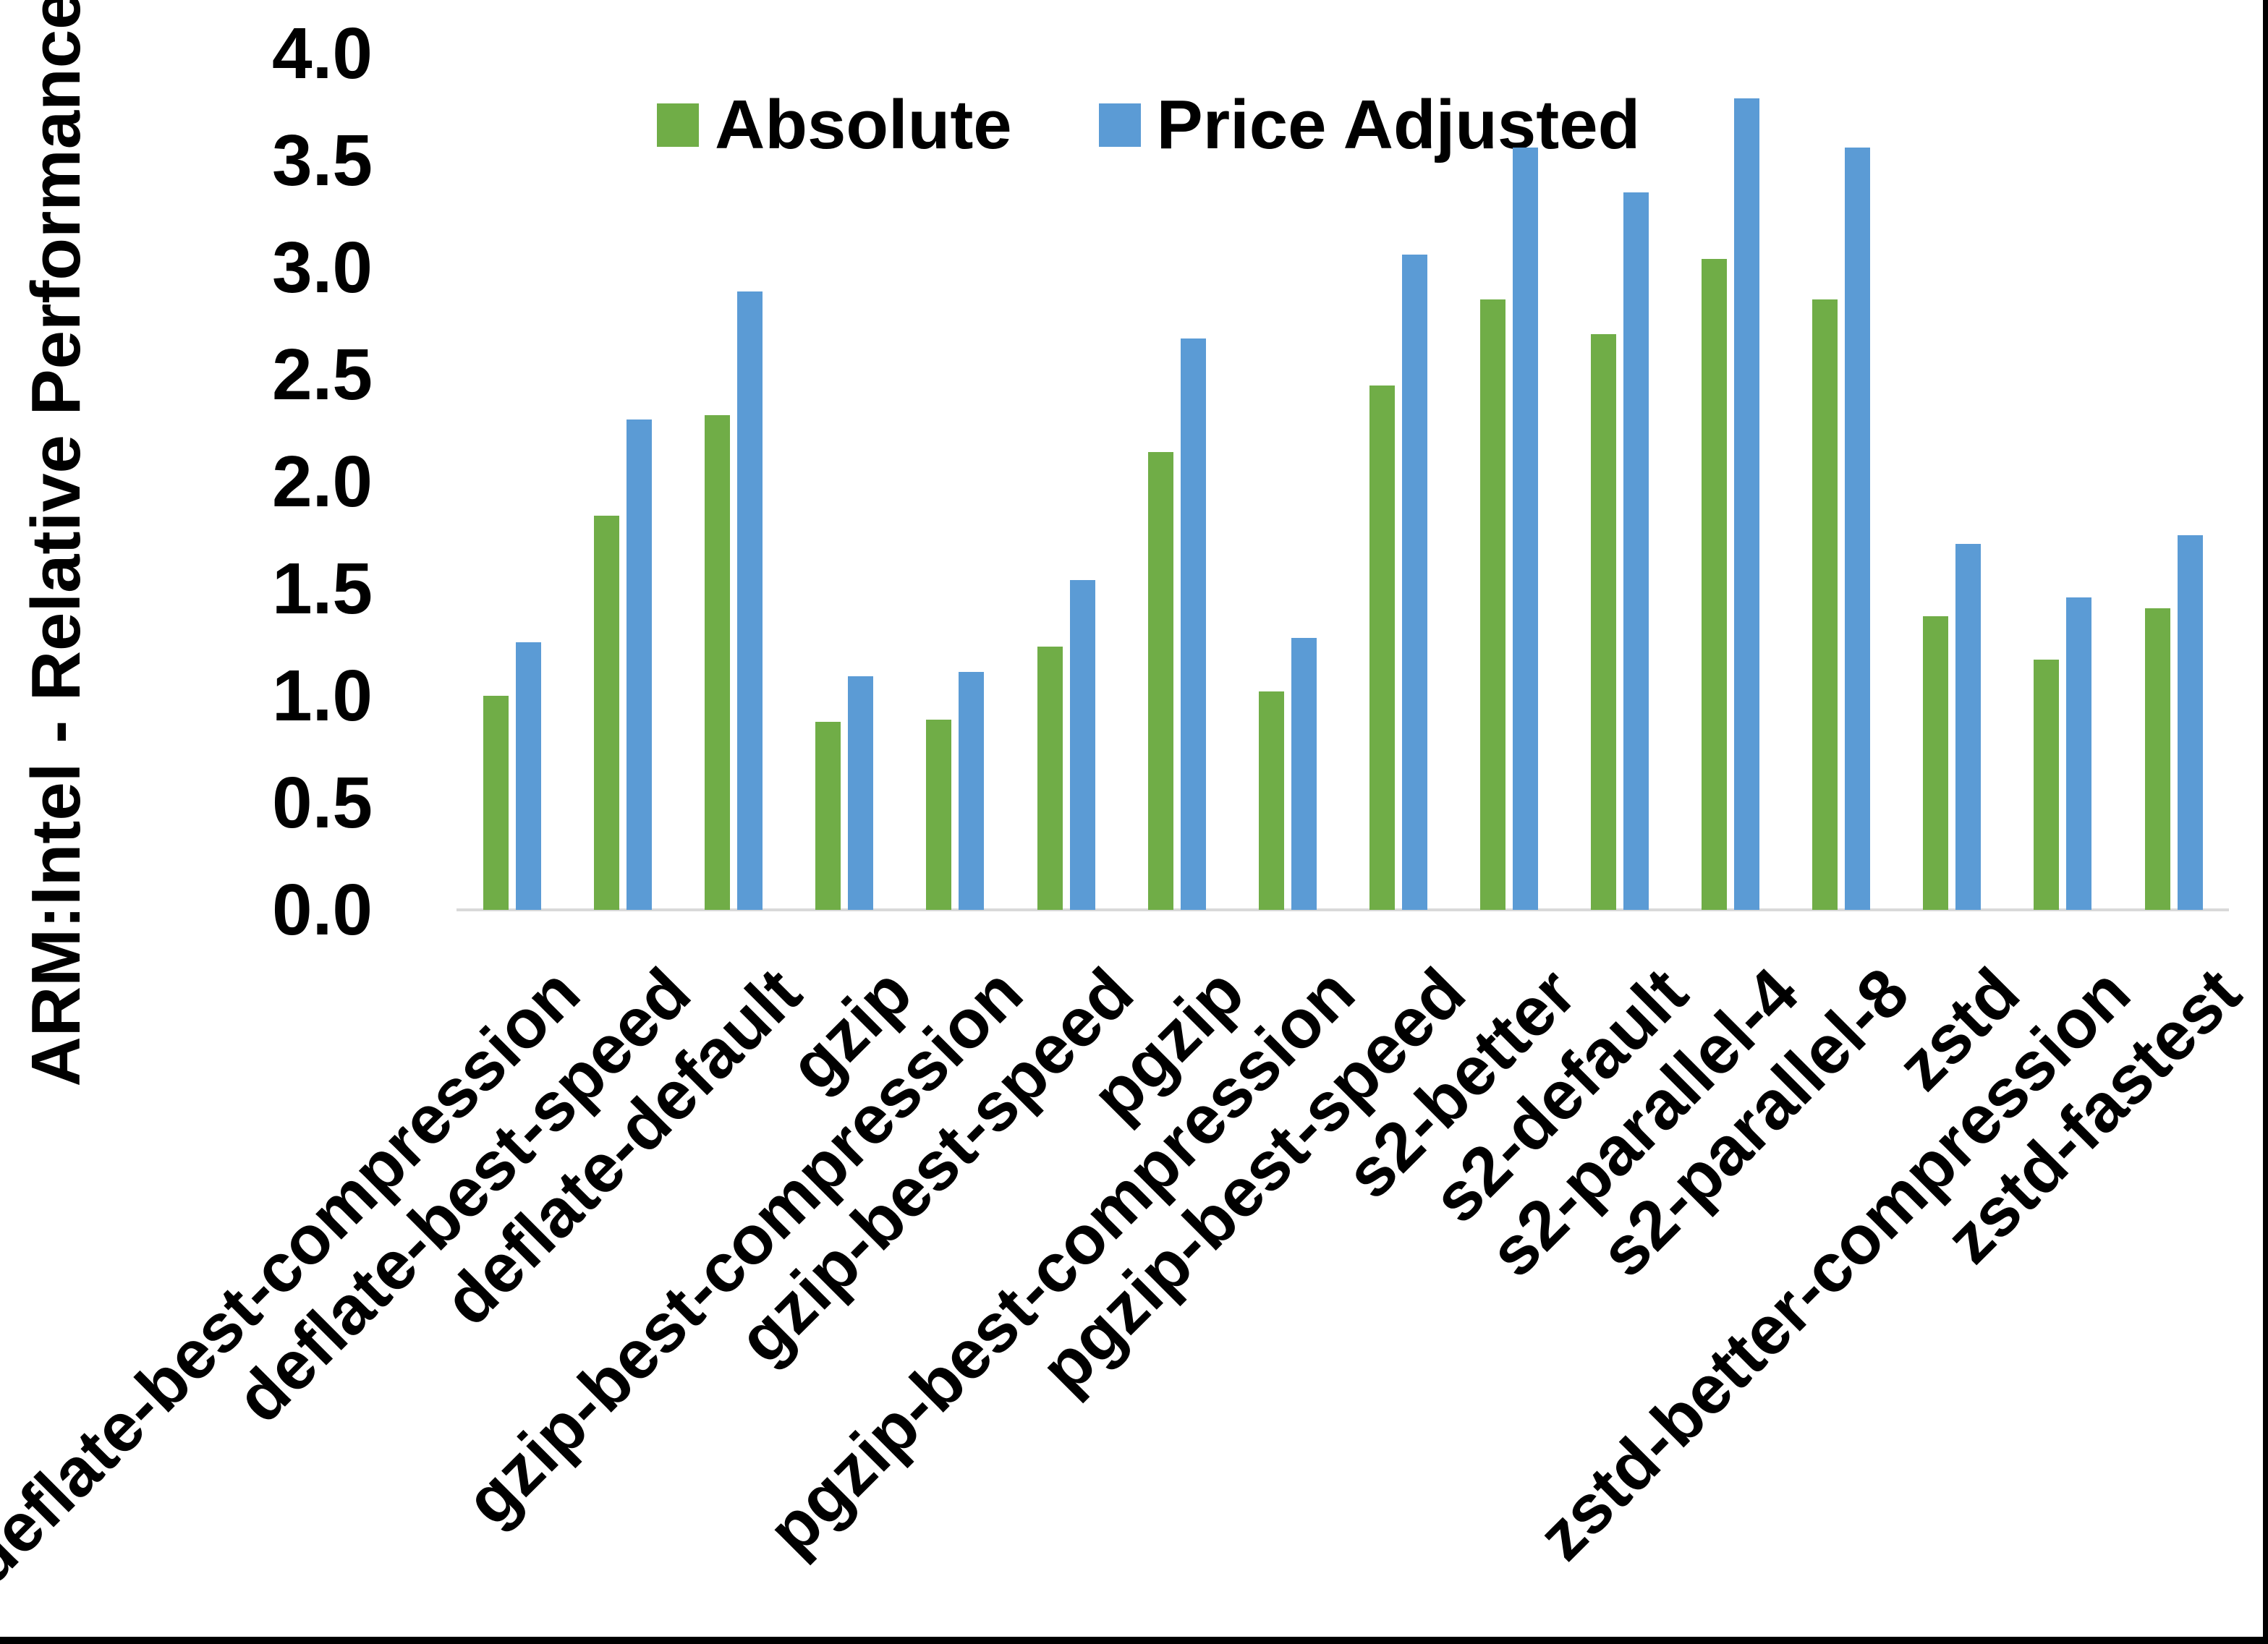 The height and width of the screenshot is (1644, 2268). Describe the element at coordinates (1414, 582) in the screenshot. I see `bar-price-adjusted-pgzip-best-speed` at that location.